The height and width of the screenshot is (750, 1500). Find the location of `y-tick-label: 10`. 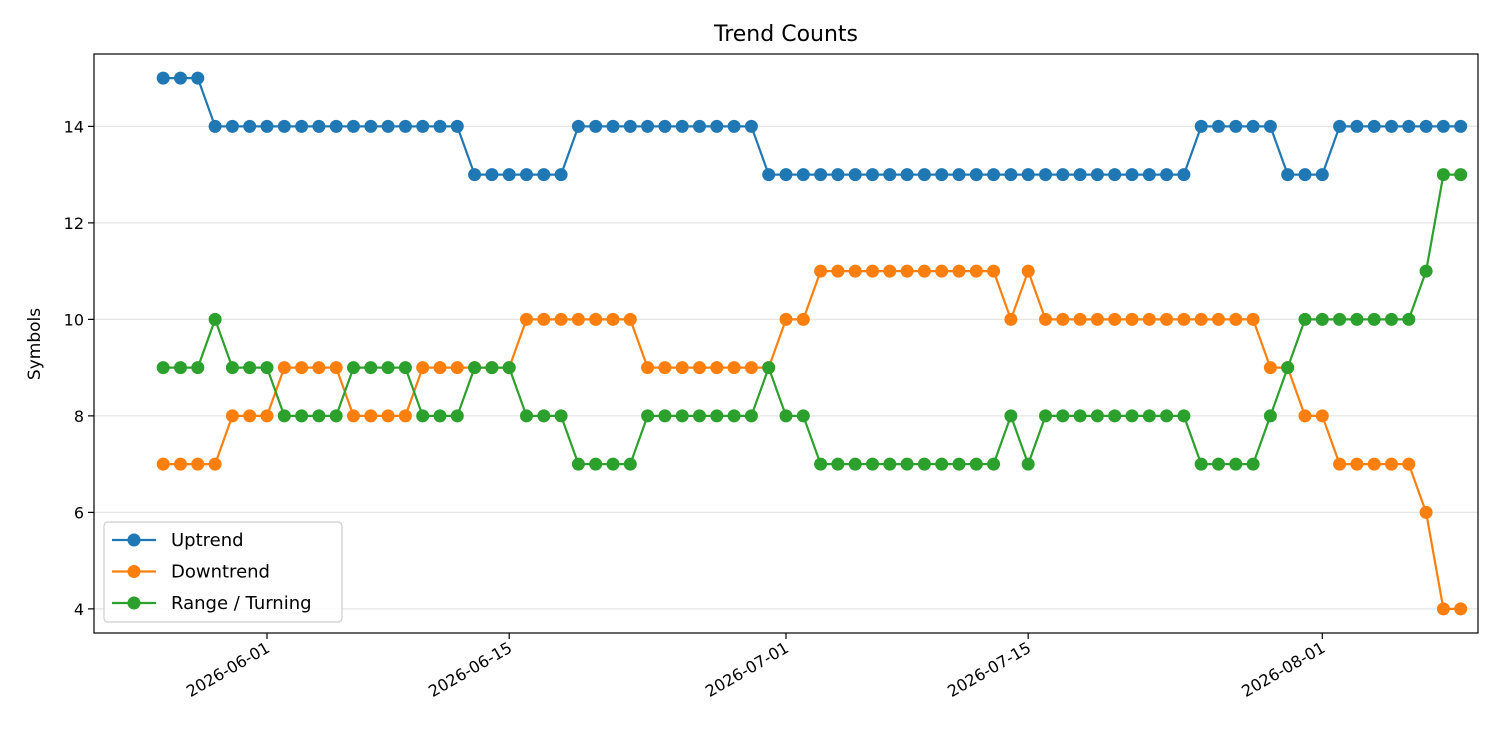

y-tick-label: 10 is located at coordinates (74, 319).